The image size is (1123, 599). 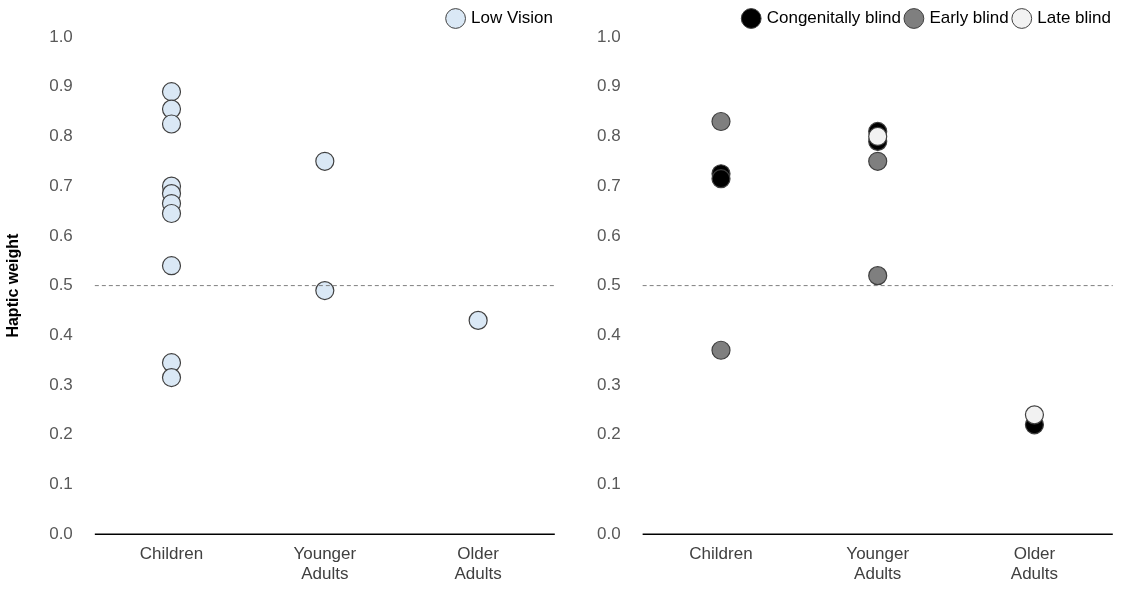 I want to click on legend-label: Late blind, so click(x=1074, y=18).